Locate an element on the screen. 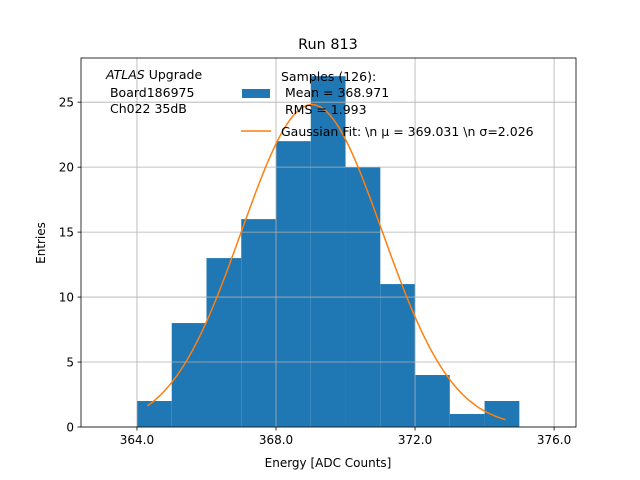  board-label: Board186975 is located at coordinates (150, 92).